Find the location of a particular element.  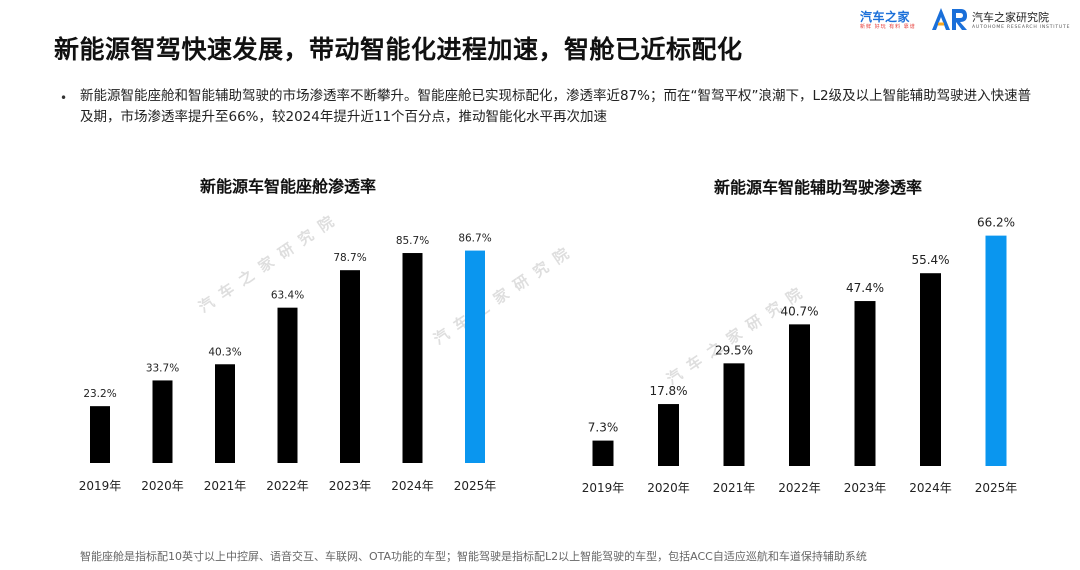

autohome-logo-slogan: 新鲜 好玩 有料 靠谱 is located at coordinates (888, 27).